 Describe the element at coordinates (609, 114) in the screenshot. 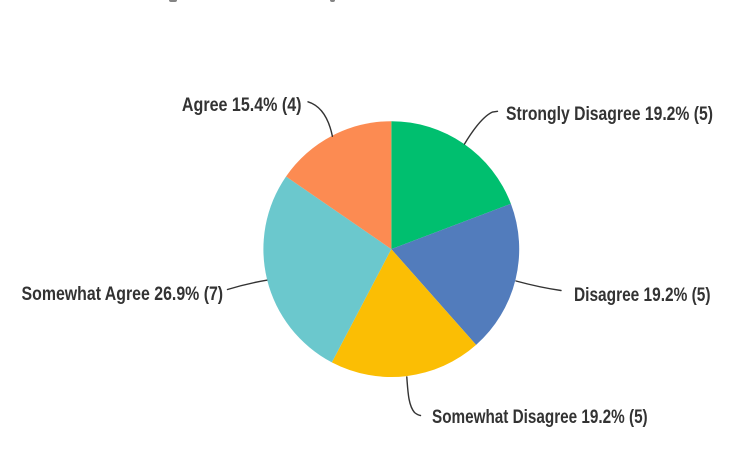

I see `slice-label-strongly-disagree: Strongly Disagree 19.2% (5)` at that location.